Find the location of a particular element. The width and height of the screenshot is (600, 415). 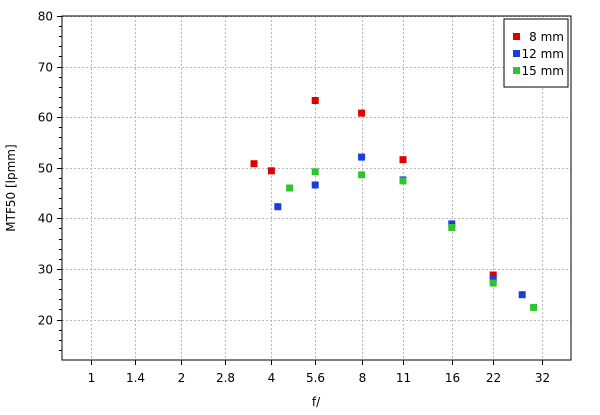

x-axis-label: f/ is located at coordinates (316, 402).